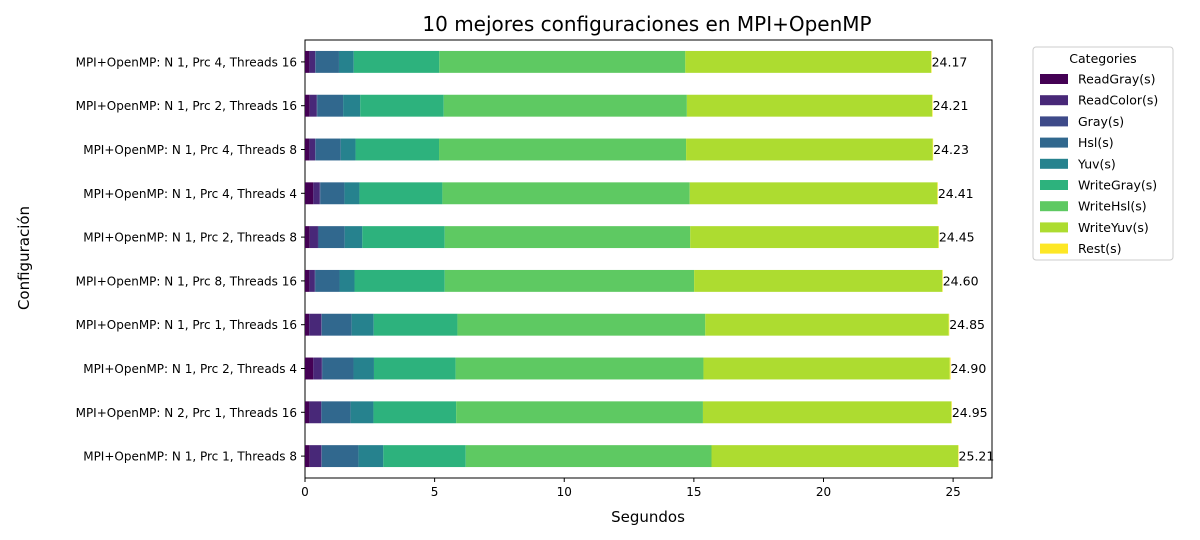  Describe the element at coordinates (977, 456) in the screenshot. I see `total-label: 25.21` at that location.